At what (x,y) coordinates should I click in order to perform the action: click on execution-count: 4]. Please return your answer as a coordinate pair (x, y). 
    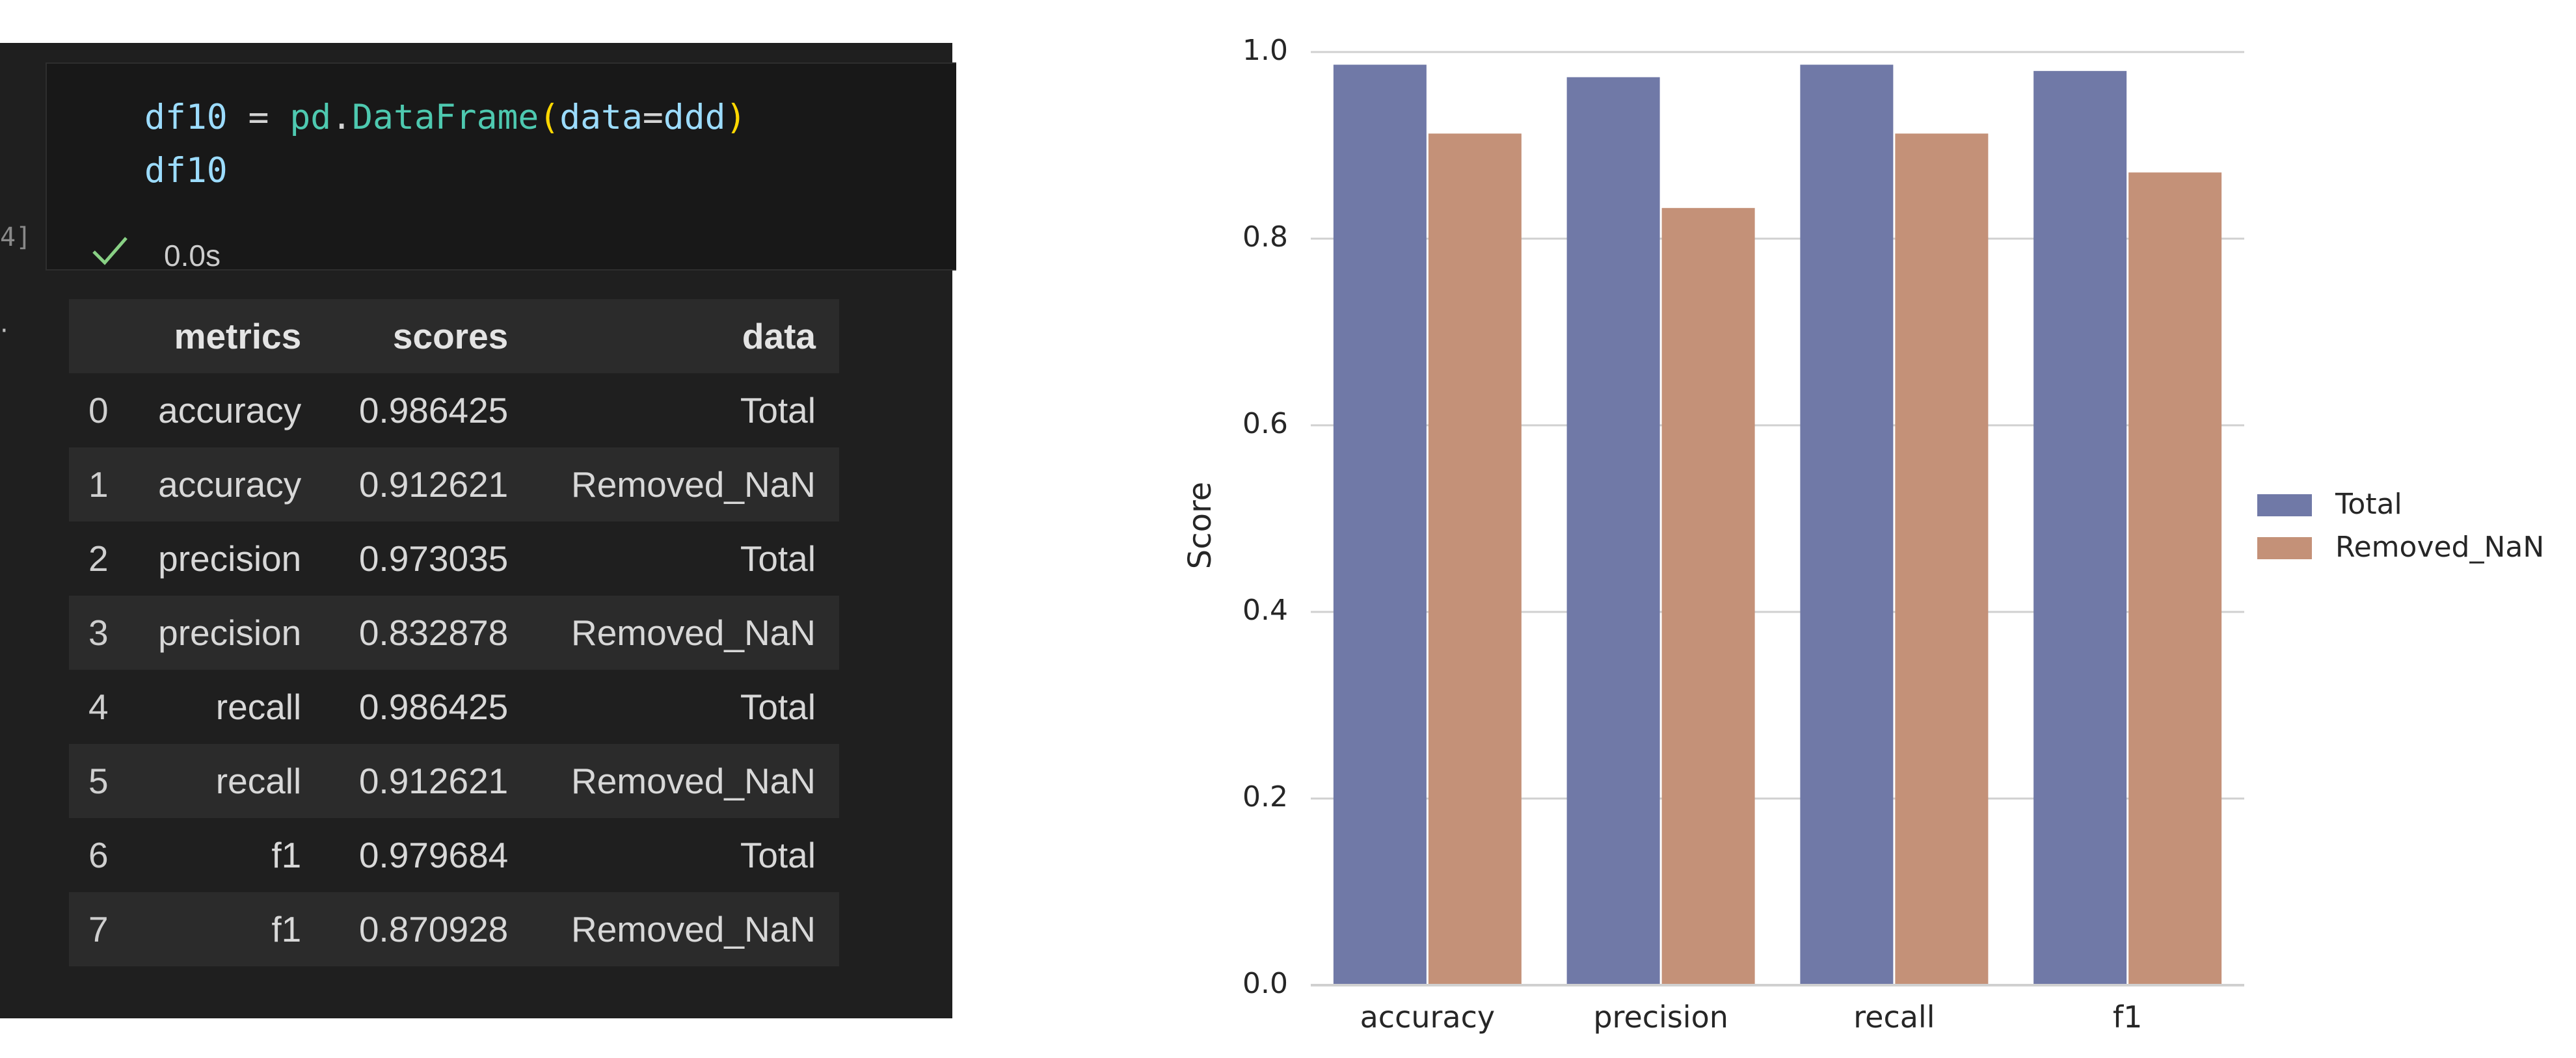
    Looking at the image, I should click on (16, 237).